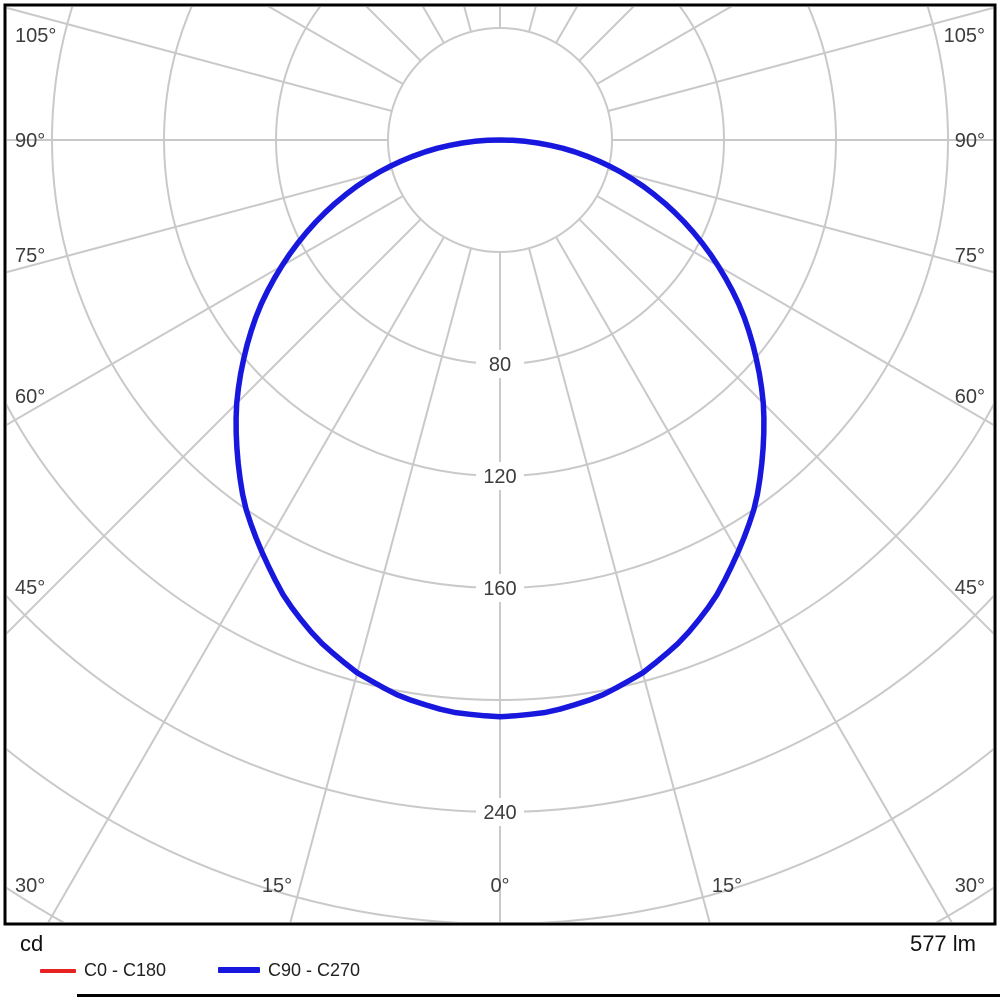  What do you see at coordinates (970, 397) in the screenshot?
I see `angle-label-right: 60°` at bounding box center [970, 397].